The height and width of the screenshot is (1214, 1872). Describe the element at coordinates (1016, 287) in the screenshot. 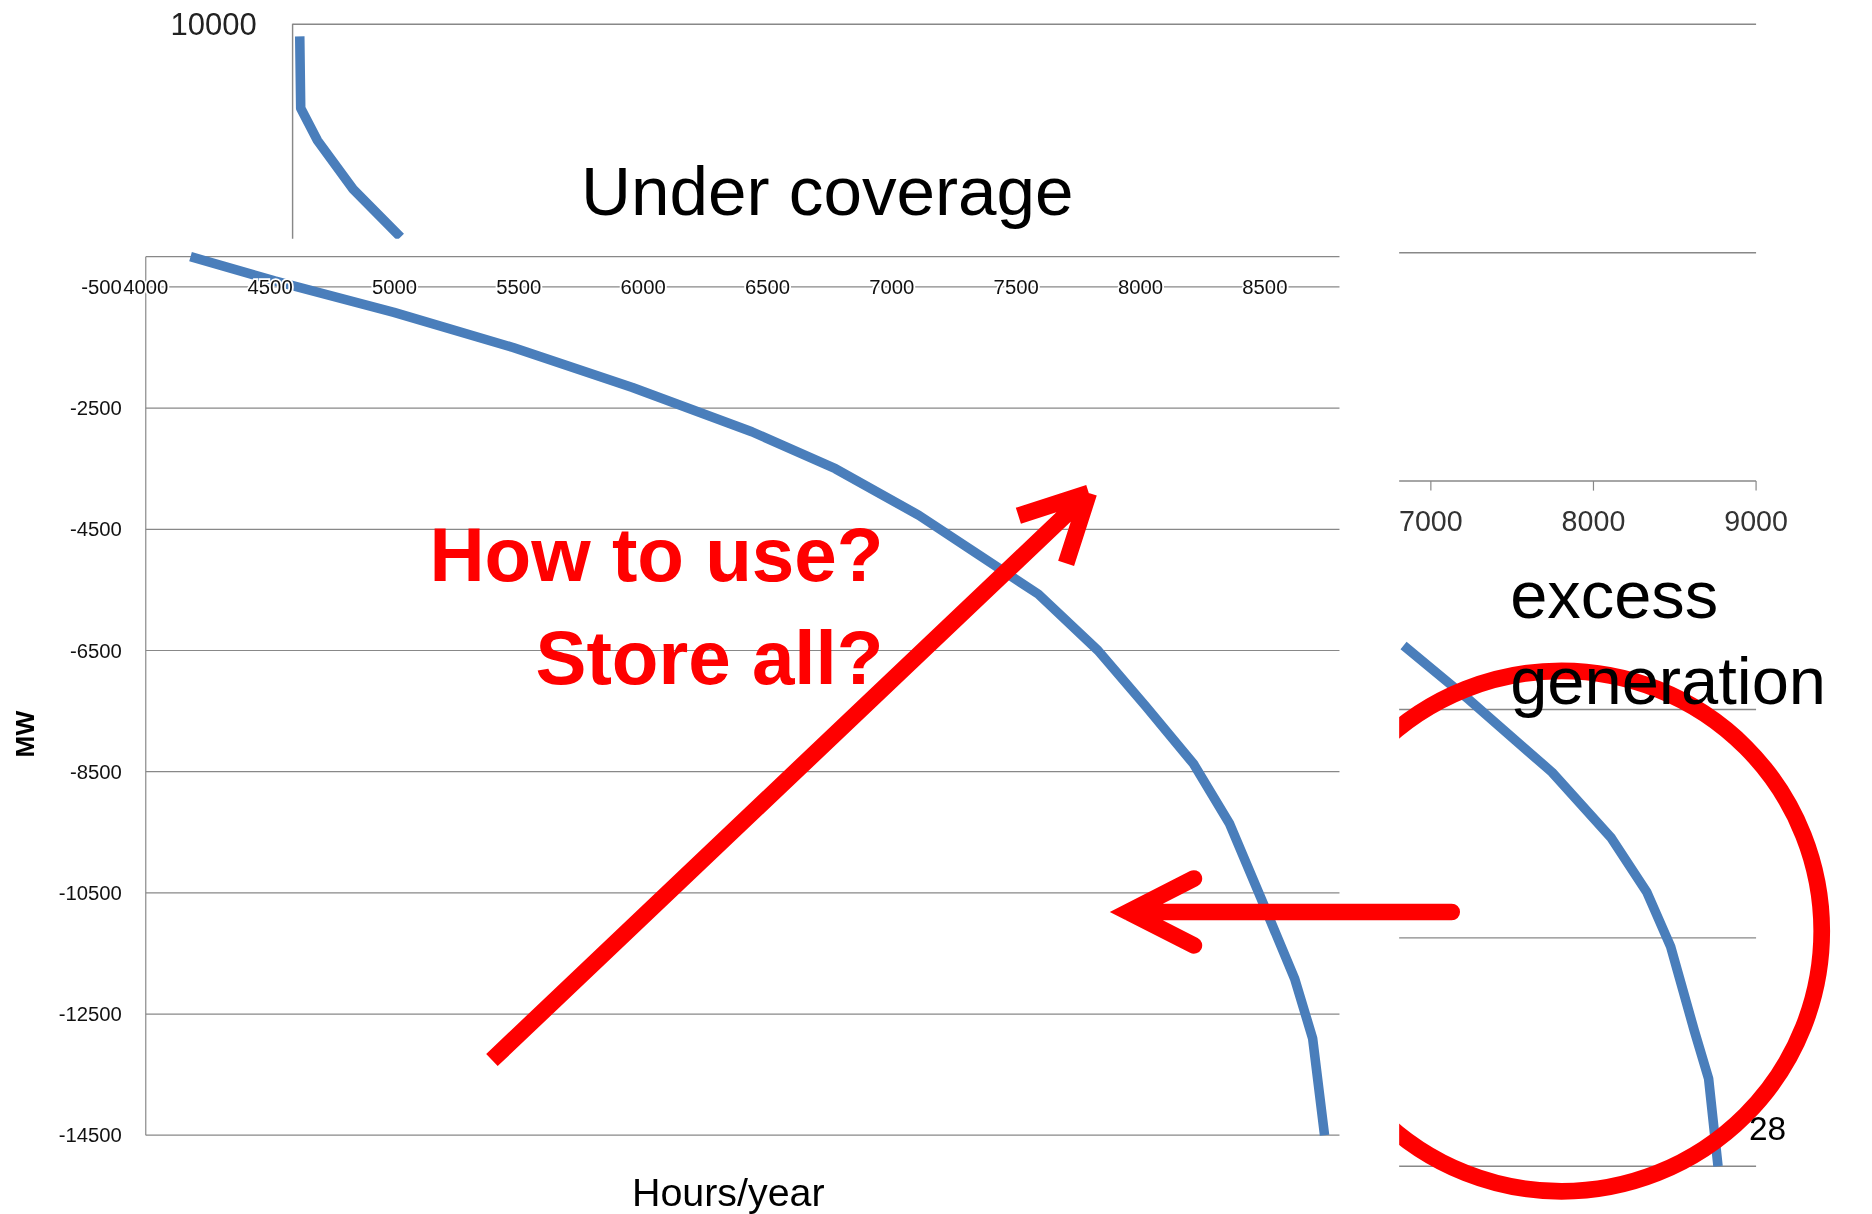

I see `x-tick-label: 7500` at that location.